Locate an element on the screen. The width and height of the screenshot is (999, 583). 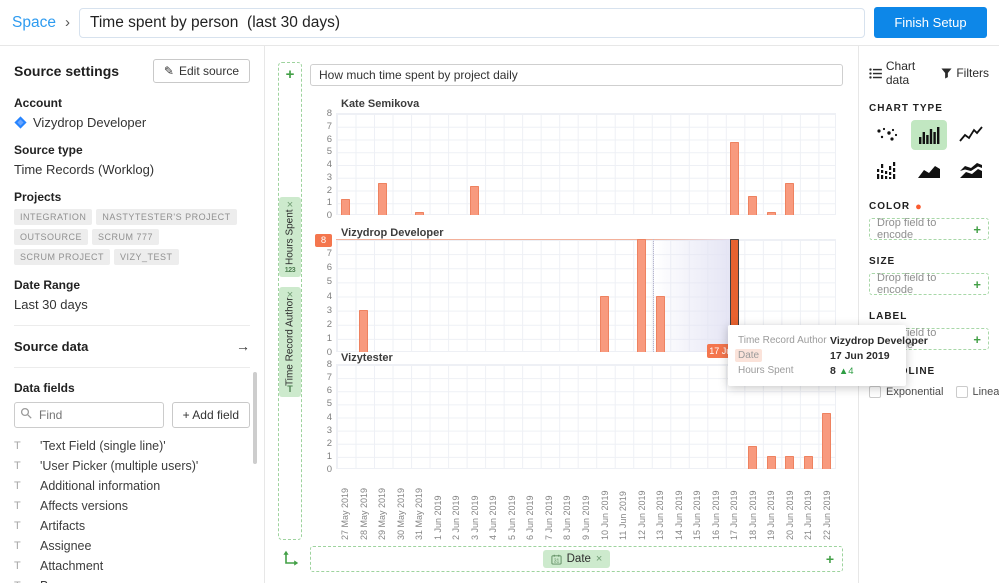
x-tick-label: 2 Jun 2019 is located at coordinates (456, 517).